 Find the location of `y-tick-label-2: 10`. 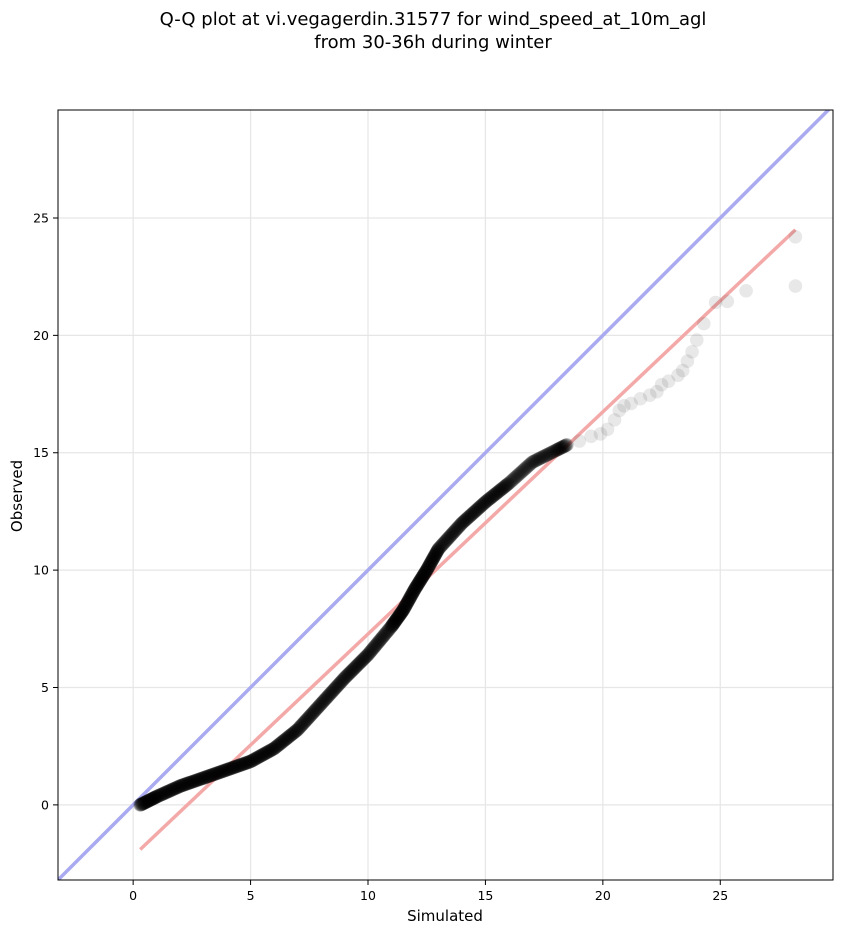

y-tick-label-2: 10 is located at coordinates (41, 570).